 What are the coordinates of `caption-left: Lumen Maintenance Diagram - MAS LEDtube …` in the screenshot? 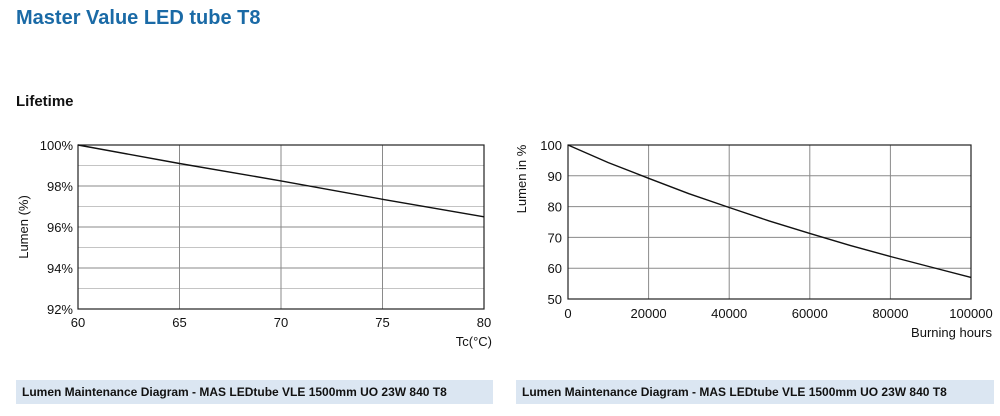 It's located at (254, 392).